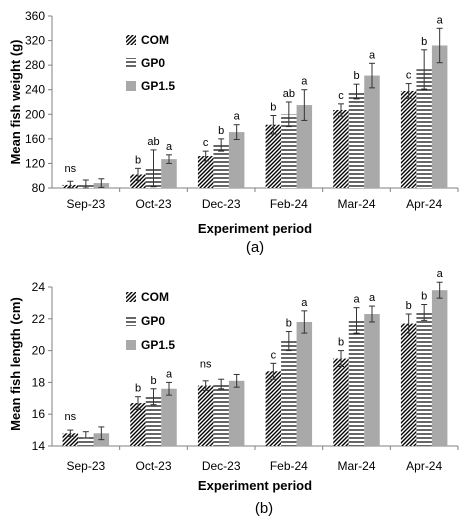 The width and height of the screenshot is (466, 521). I want to click on panel-caption: (b), so click(264, 508).